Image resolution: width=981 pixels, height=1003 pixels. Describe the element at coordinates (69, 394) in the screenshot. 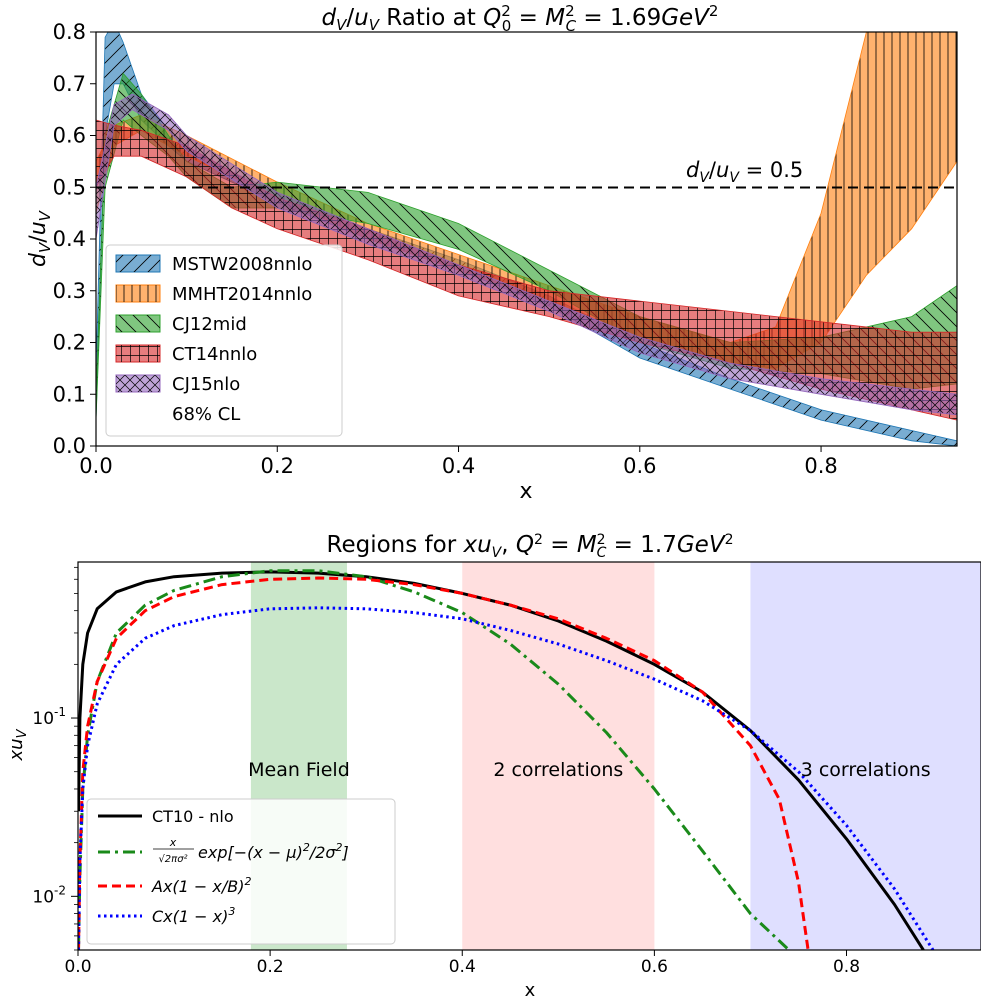

I see `y-tick-label: 0.1` at that location.